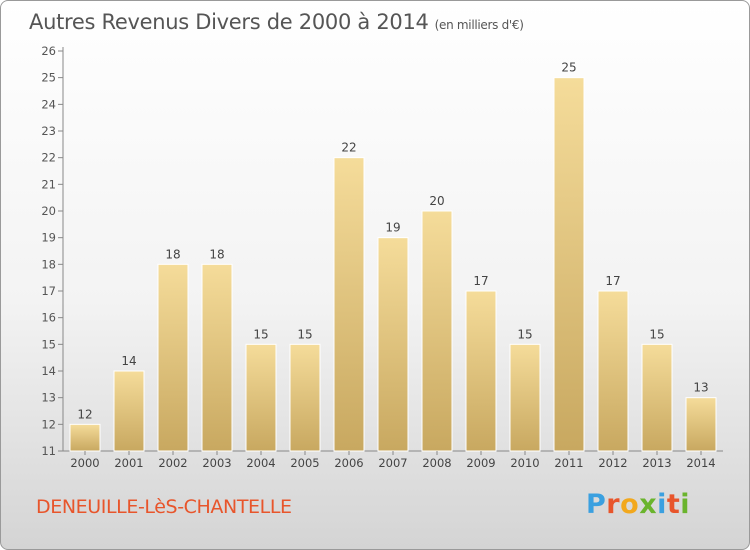 The height and width of the screenshot is (550, 750). I want to click on y-tick-label: 16, so click(48, 318).